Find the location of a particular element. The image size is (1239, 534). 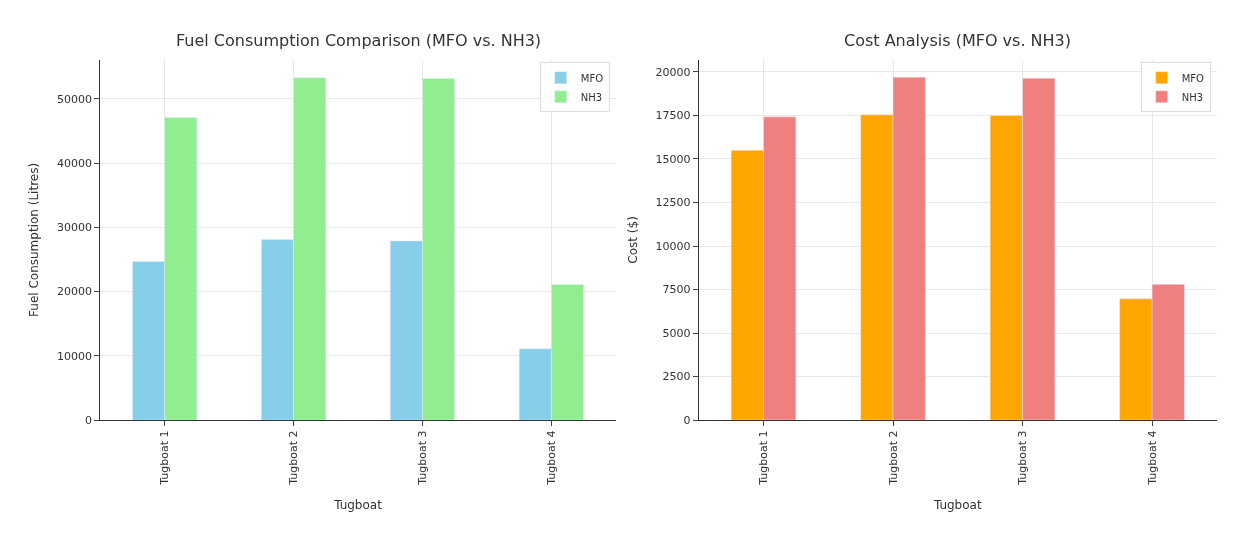

y-tick-label: 17500 is located at coordinates (673, 116).